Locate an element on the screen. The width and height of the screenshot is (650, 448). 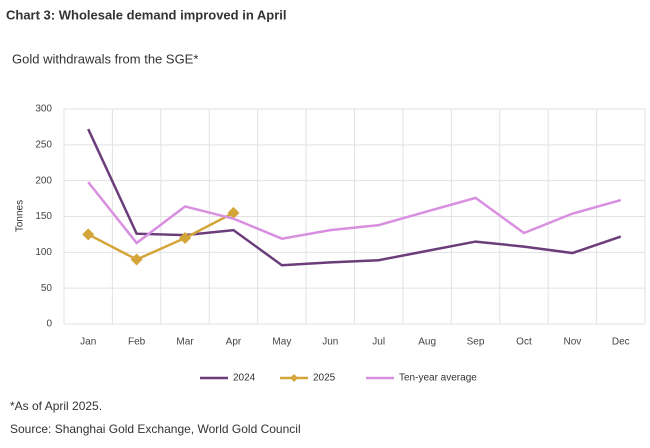
x-tick-label: Jul is located at coordinates (378, 342).